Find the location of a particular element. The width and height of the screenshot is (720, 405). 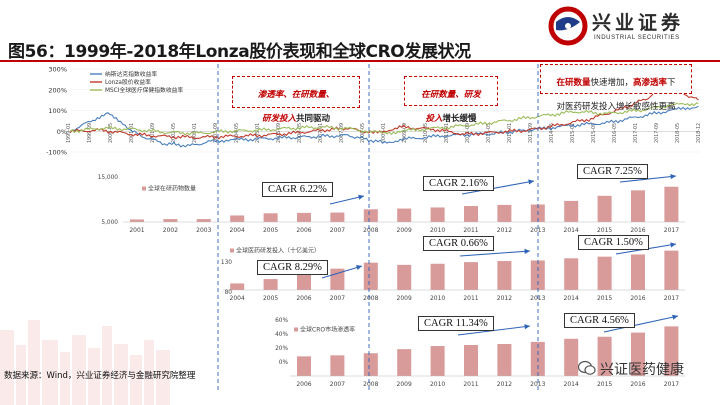

bar-y-tick: 20% is located at coordinates (281, 349).